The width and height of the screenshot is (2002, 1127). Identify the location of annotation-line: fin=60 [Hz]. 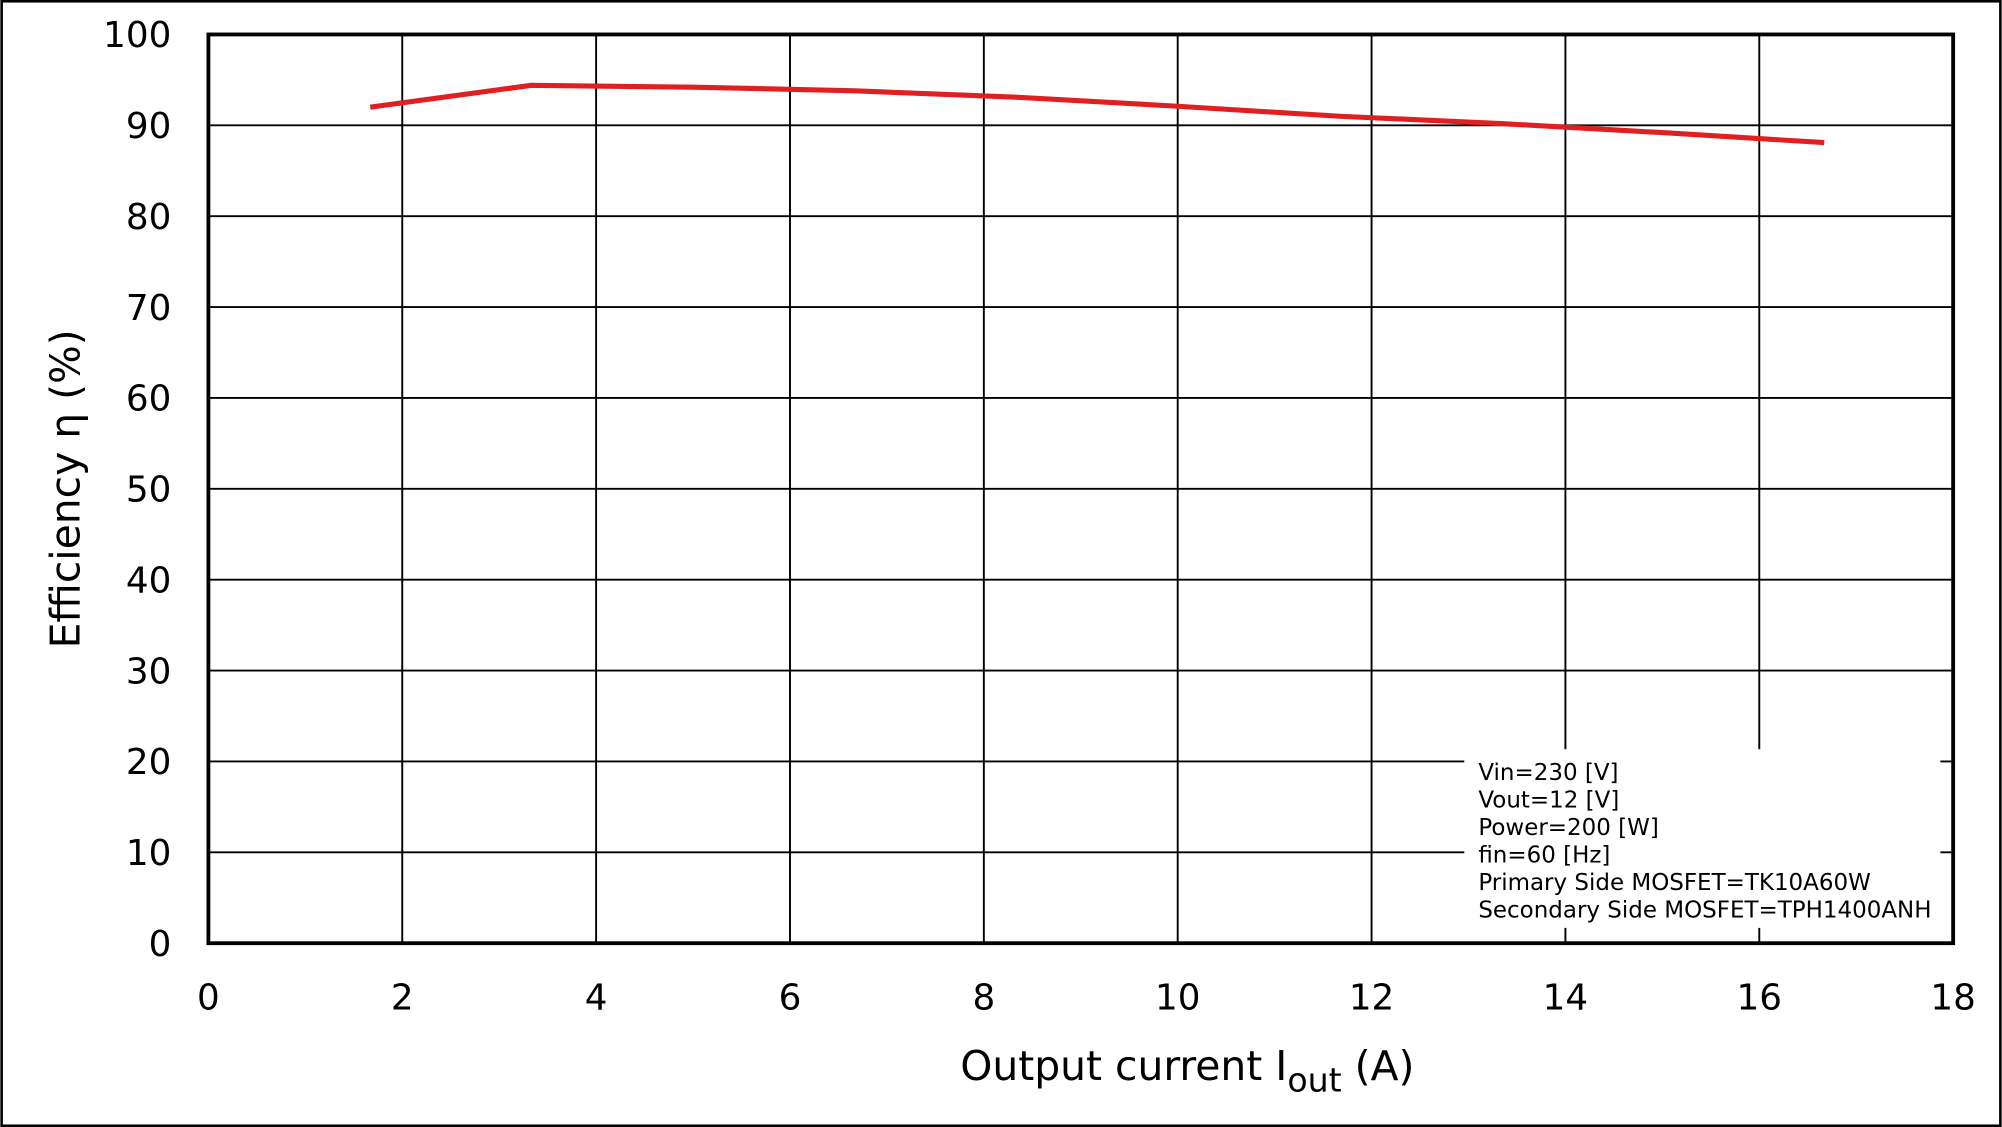
(1544, 856).